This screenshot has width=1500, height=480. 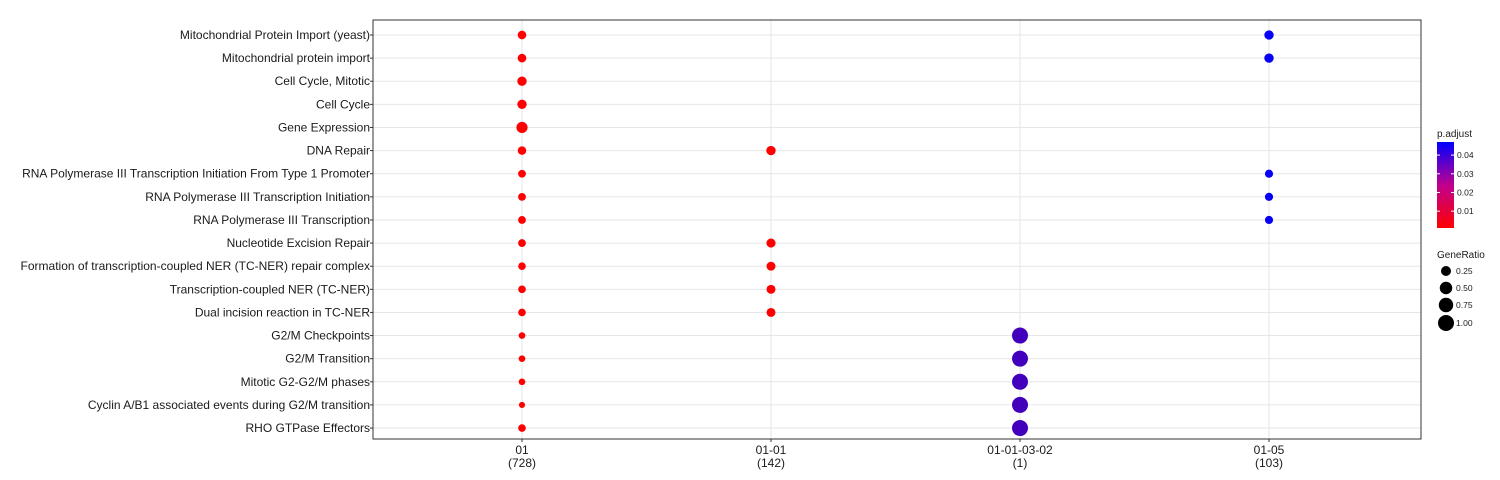 I want to click on x-tick-label: 01-05, so click(x=1269, y=450).